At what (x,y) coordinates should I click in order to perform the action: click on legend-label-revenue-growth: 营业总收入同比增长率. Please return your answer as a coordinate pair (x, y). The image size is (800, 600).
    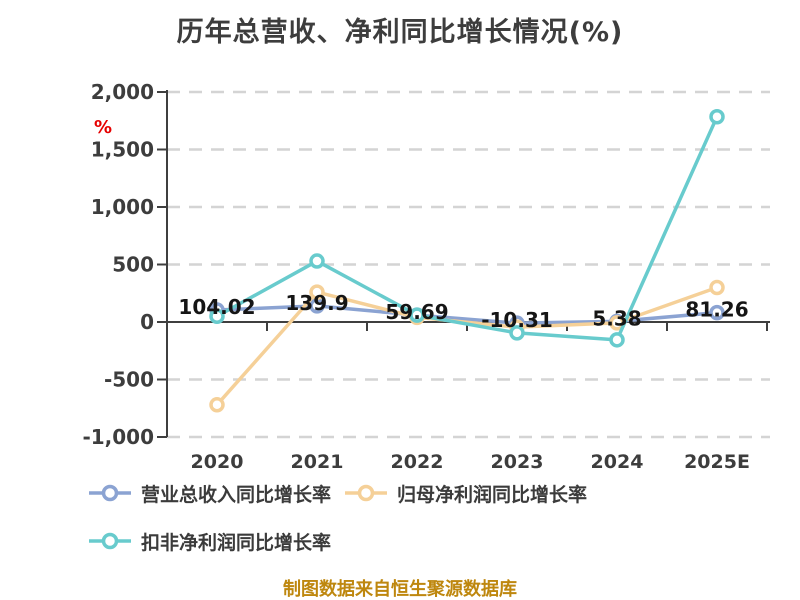
    Looking at the image, I should click on (236, 494).